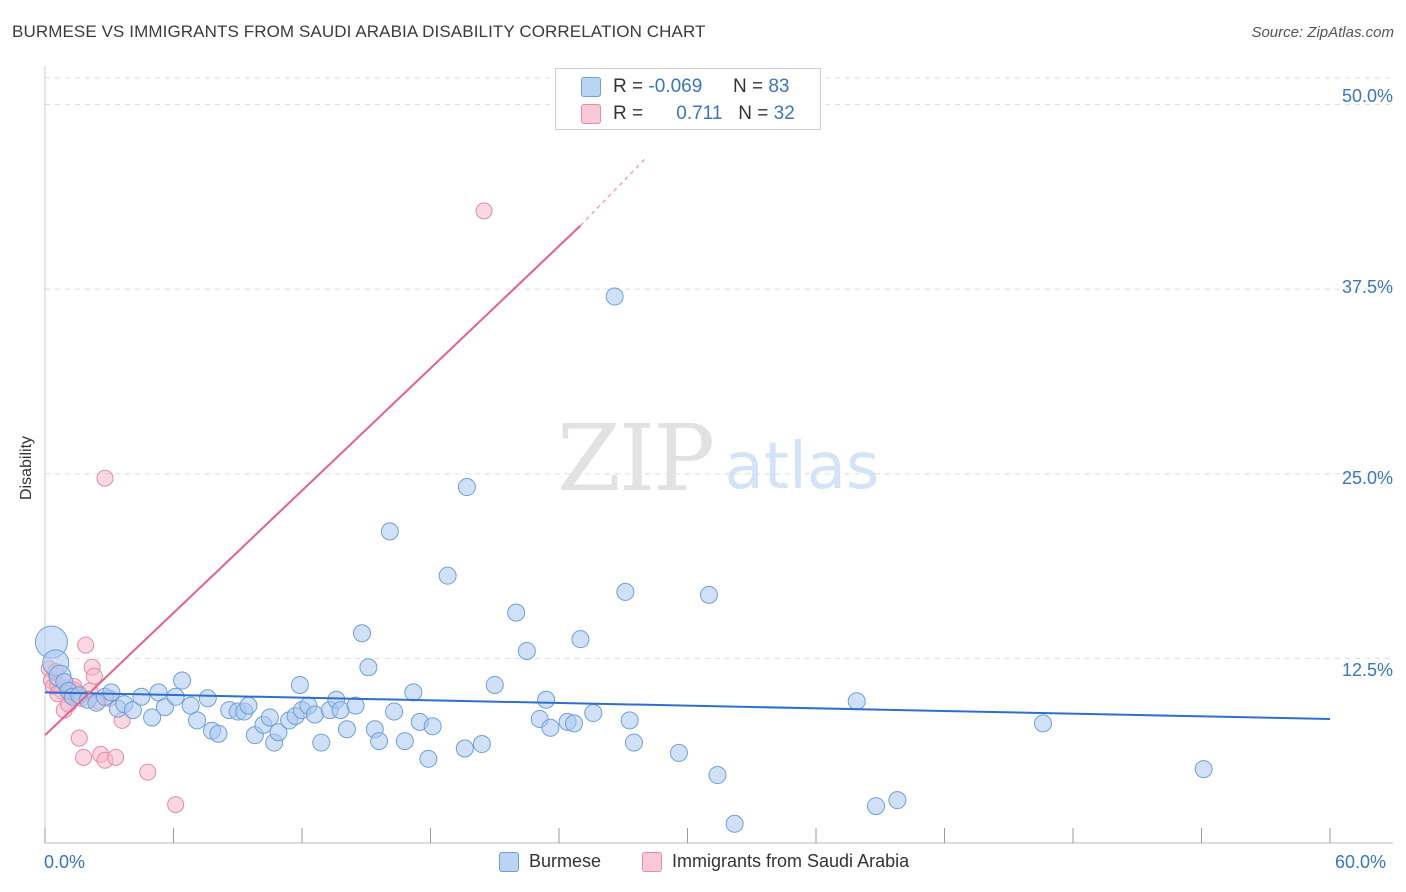 The image size is (1406, 892). I want to click on r-value: 0.711, so click(699, 113).